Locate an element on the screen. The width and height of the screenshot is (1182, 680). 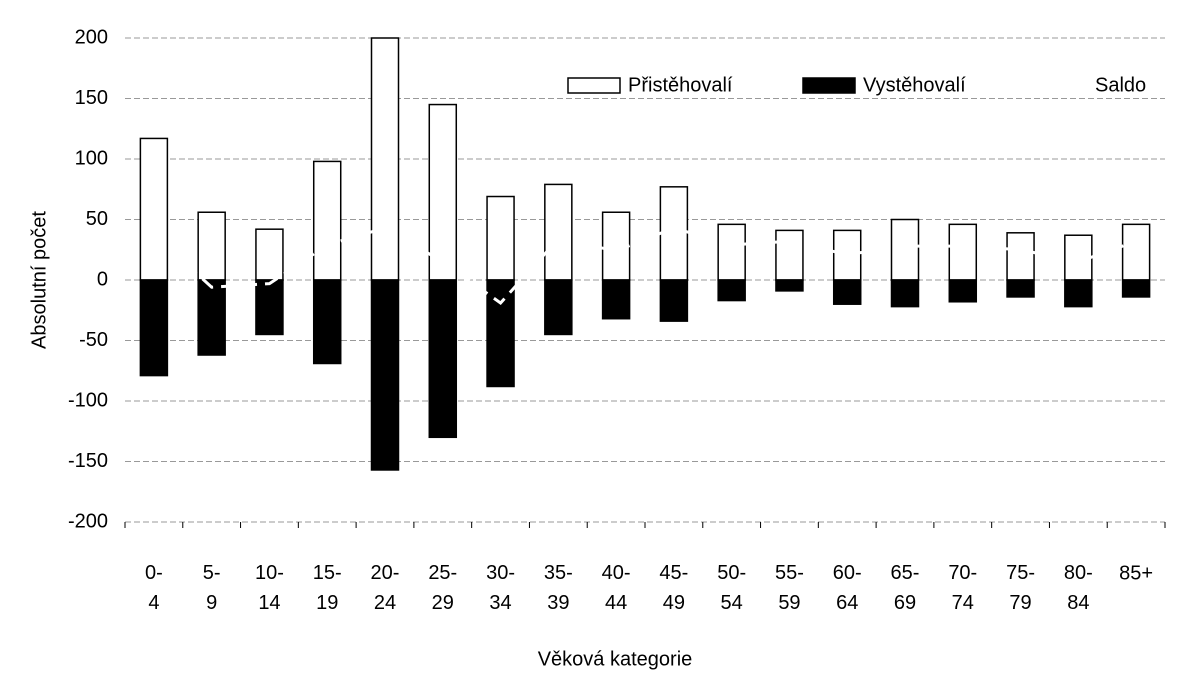
x-tick-label: 75-79 is located at coordinates (1020, 588).